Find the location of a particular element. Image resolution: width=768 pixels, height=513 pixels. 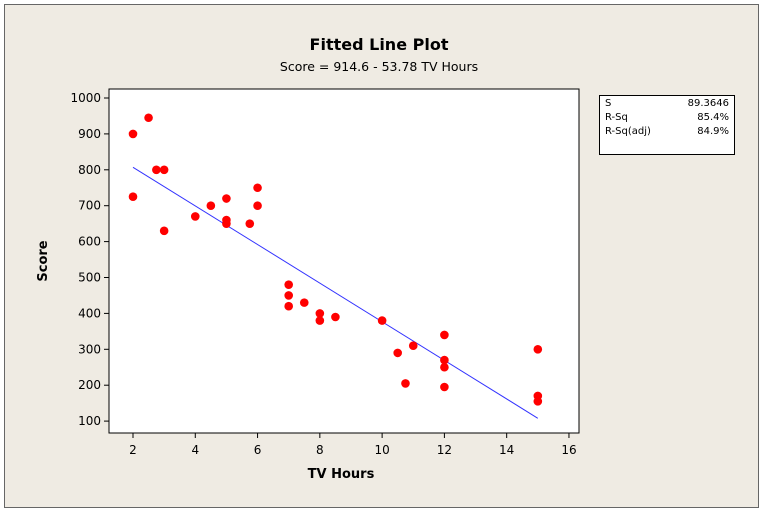

y-tick-label: 400 is located at coordinates (89, 313).